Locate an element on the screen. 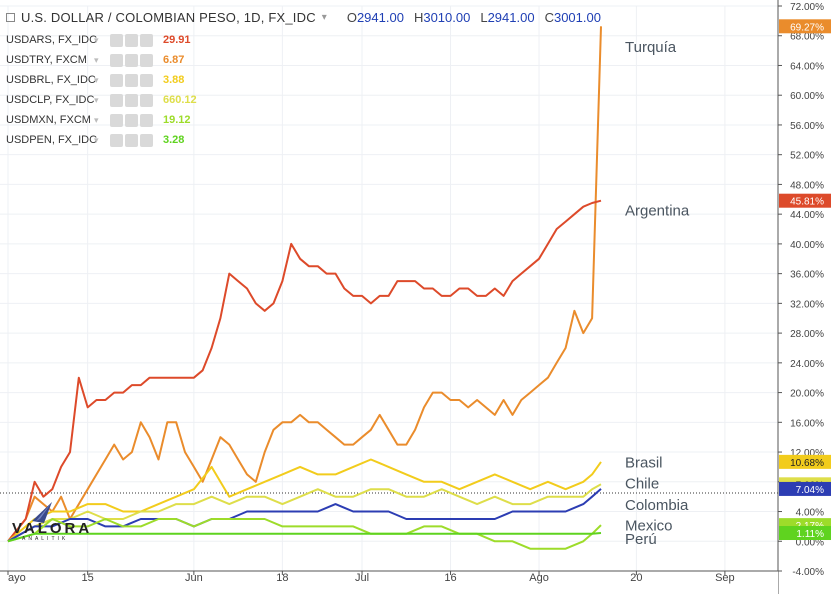 This screenshot has width=832, height=594. legend-row: USDPEN, FX_IDC ▾ 3.28 is located at coordinates (101, 140).